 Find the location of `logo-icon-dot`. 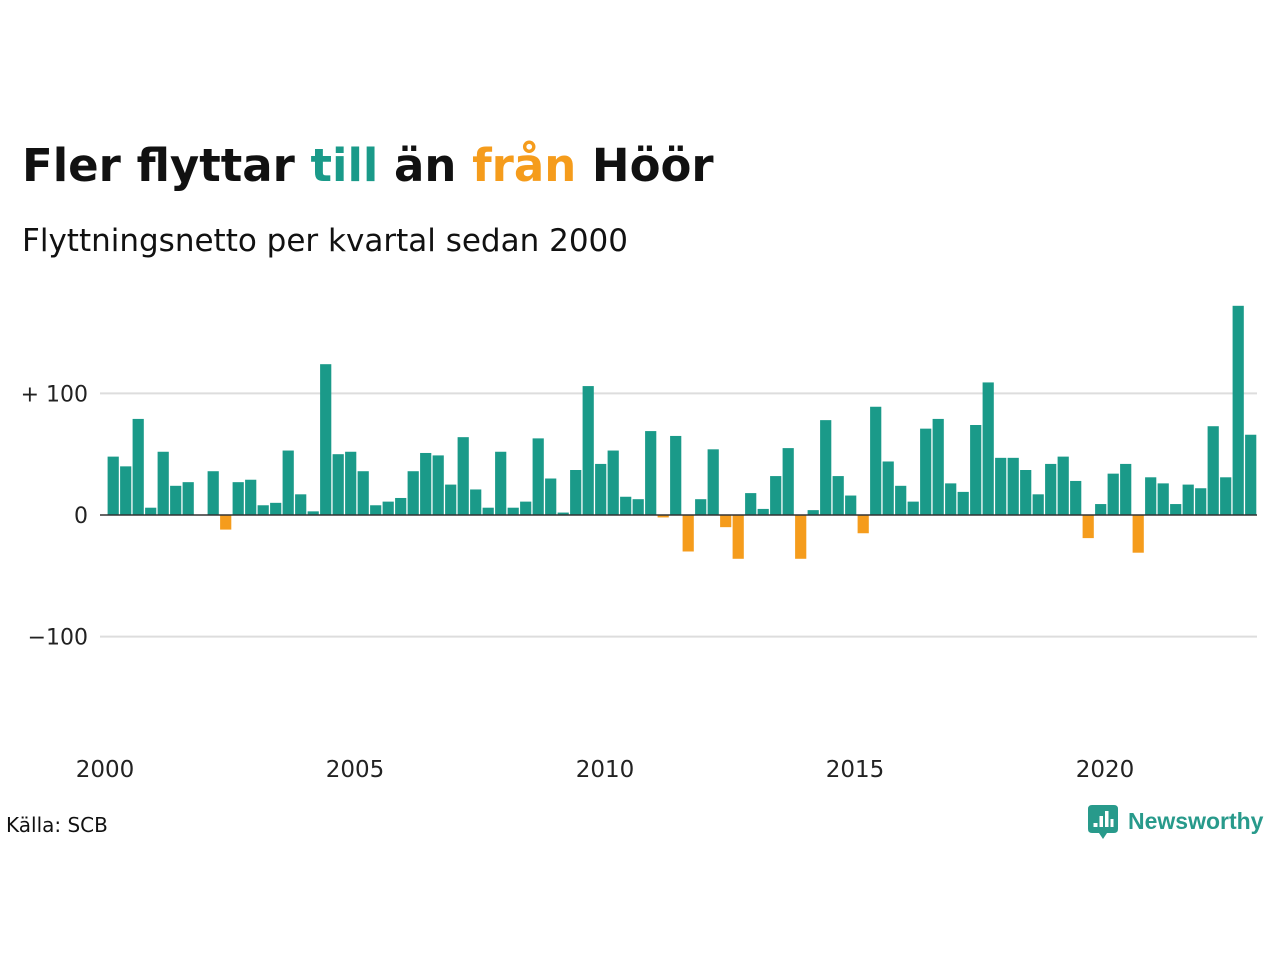

logo-icon-dot is located at coordinates (1095, 825).